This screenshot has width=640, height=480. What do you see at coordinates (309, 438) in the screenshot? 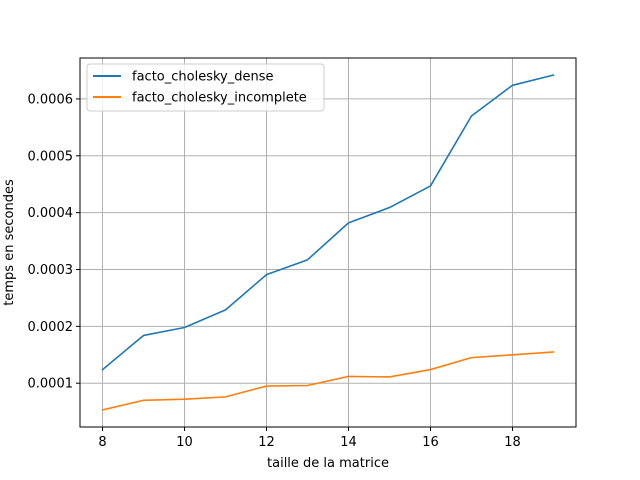
I see `x-axis-ticks: 8 10 12 14 16 18` at bounding box center [309, 438].